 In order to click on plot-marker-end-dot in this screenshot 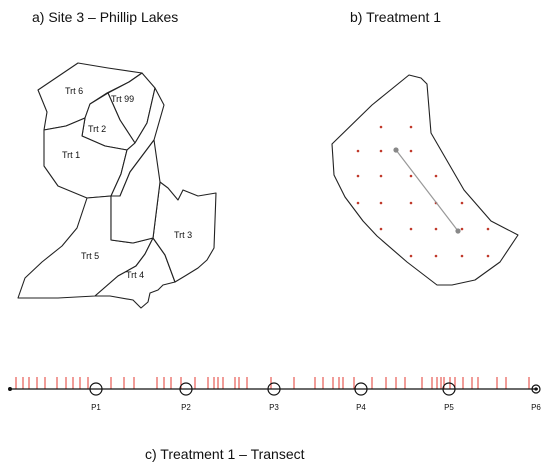, I will do `click(536, 389)`.